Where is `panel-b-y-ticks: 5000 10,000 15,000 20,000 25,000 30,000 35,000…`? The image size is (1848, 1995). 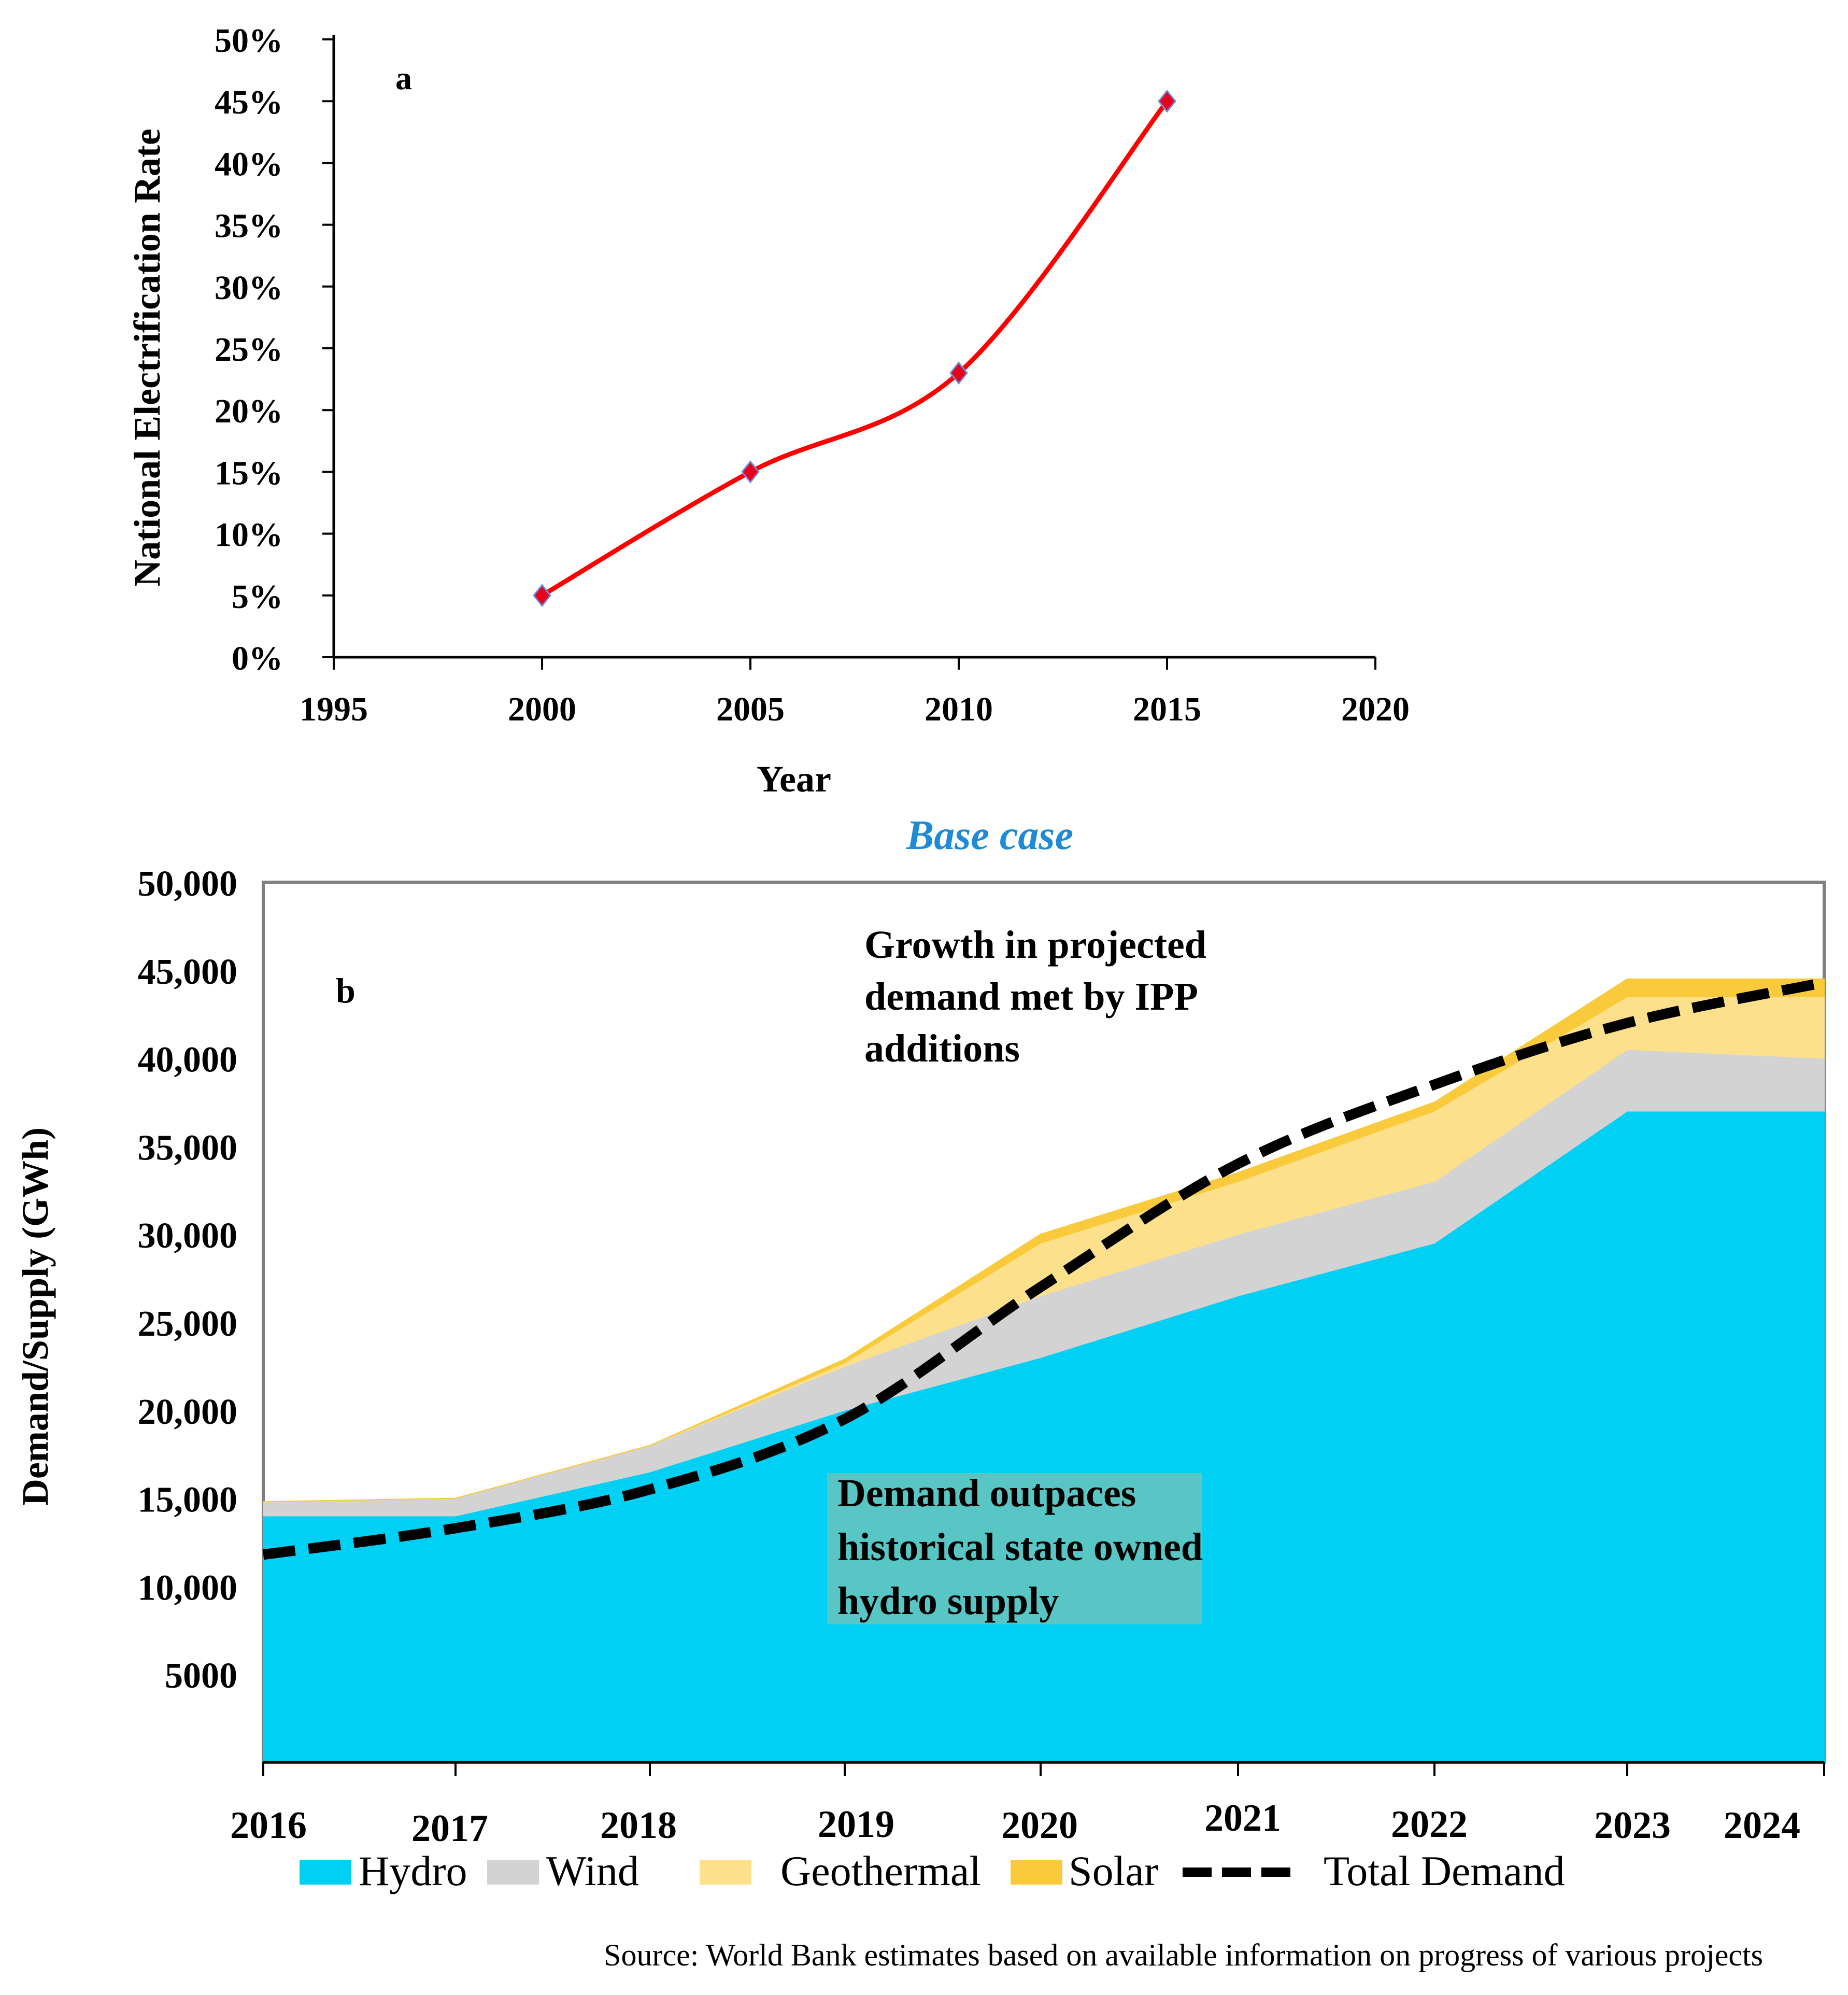 panel-b-y-ticks: 5000 10,000 15,000 20,000 25,000 30,000 35,000… is located at coordinates (188, 1280).